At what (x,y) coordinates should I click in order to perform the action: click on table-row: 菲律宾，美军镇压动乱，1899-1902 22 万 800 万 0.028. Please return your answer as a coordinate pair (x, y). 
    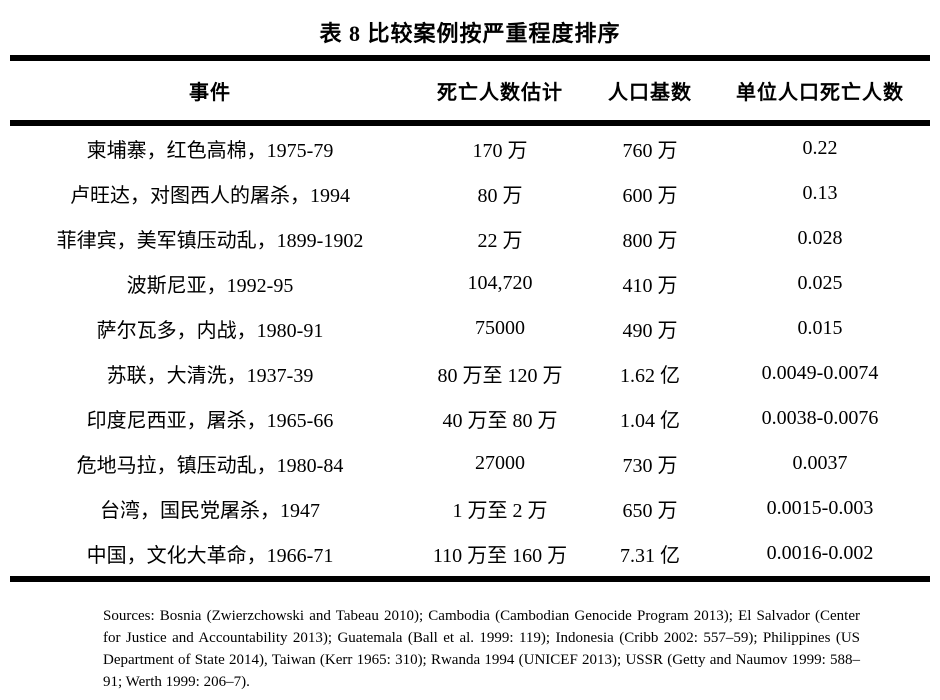
    Looking at the image, I should click on (470, 238).